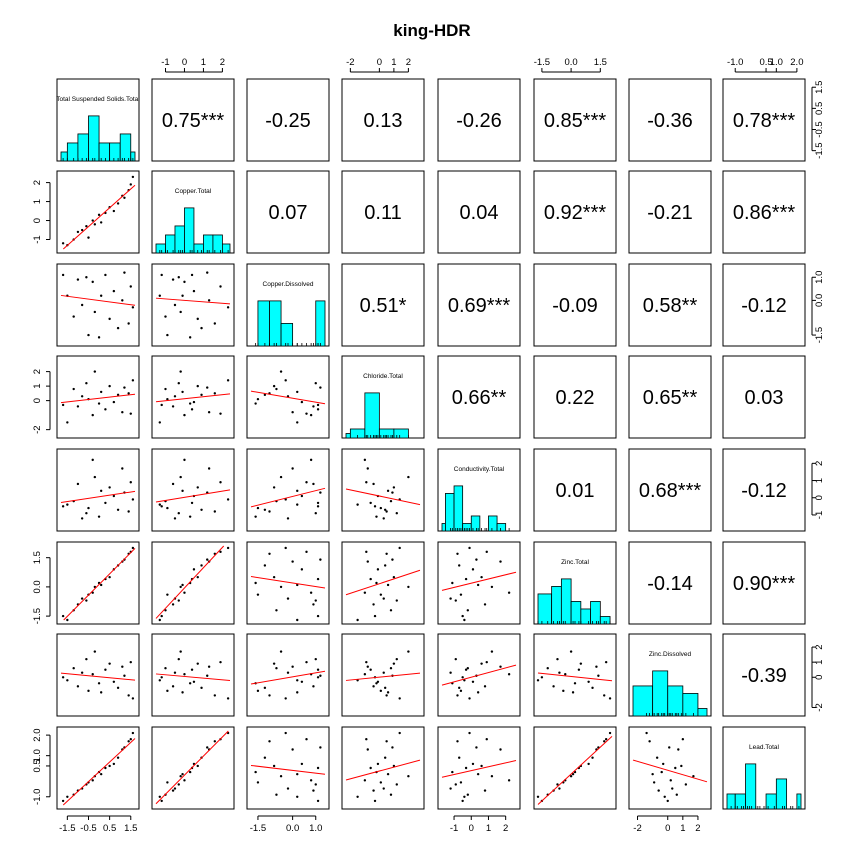 This screenshot has height=864, width=864. I want to click on tick-label: -1, so click(37, 239).